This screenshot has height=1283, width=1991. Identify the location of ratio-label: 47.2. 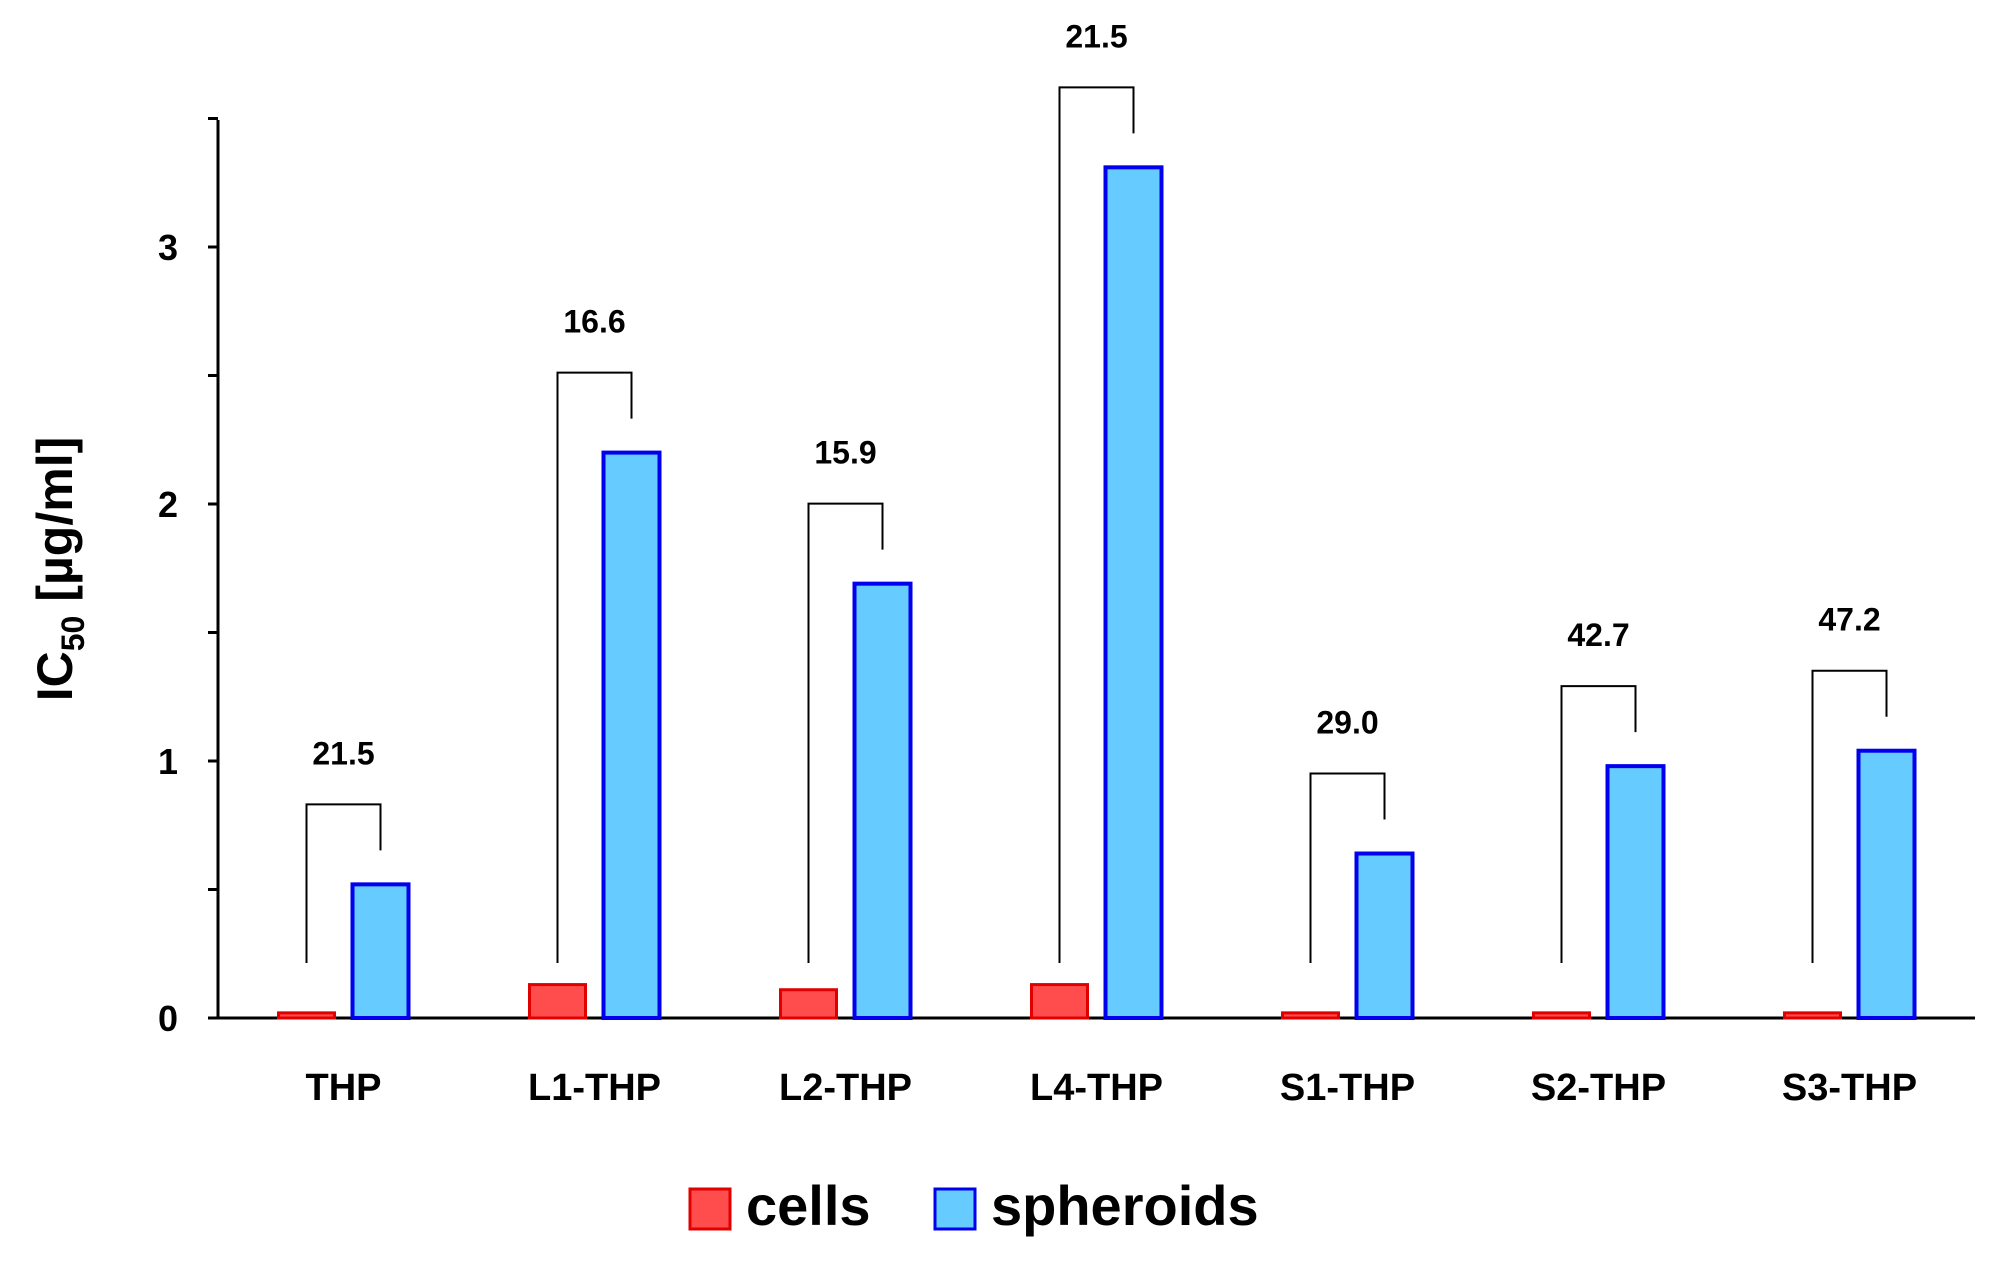
(1849, 620).